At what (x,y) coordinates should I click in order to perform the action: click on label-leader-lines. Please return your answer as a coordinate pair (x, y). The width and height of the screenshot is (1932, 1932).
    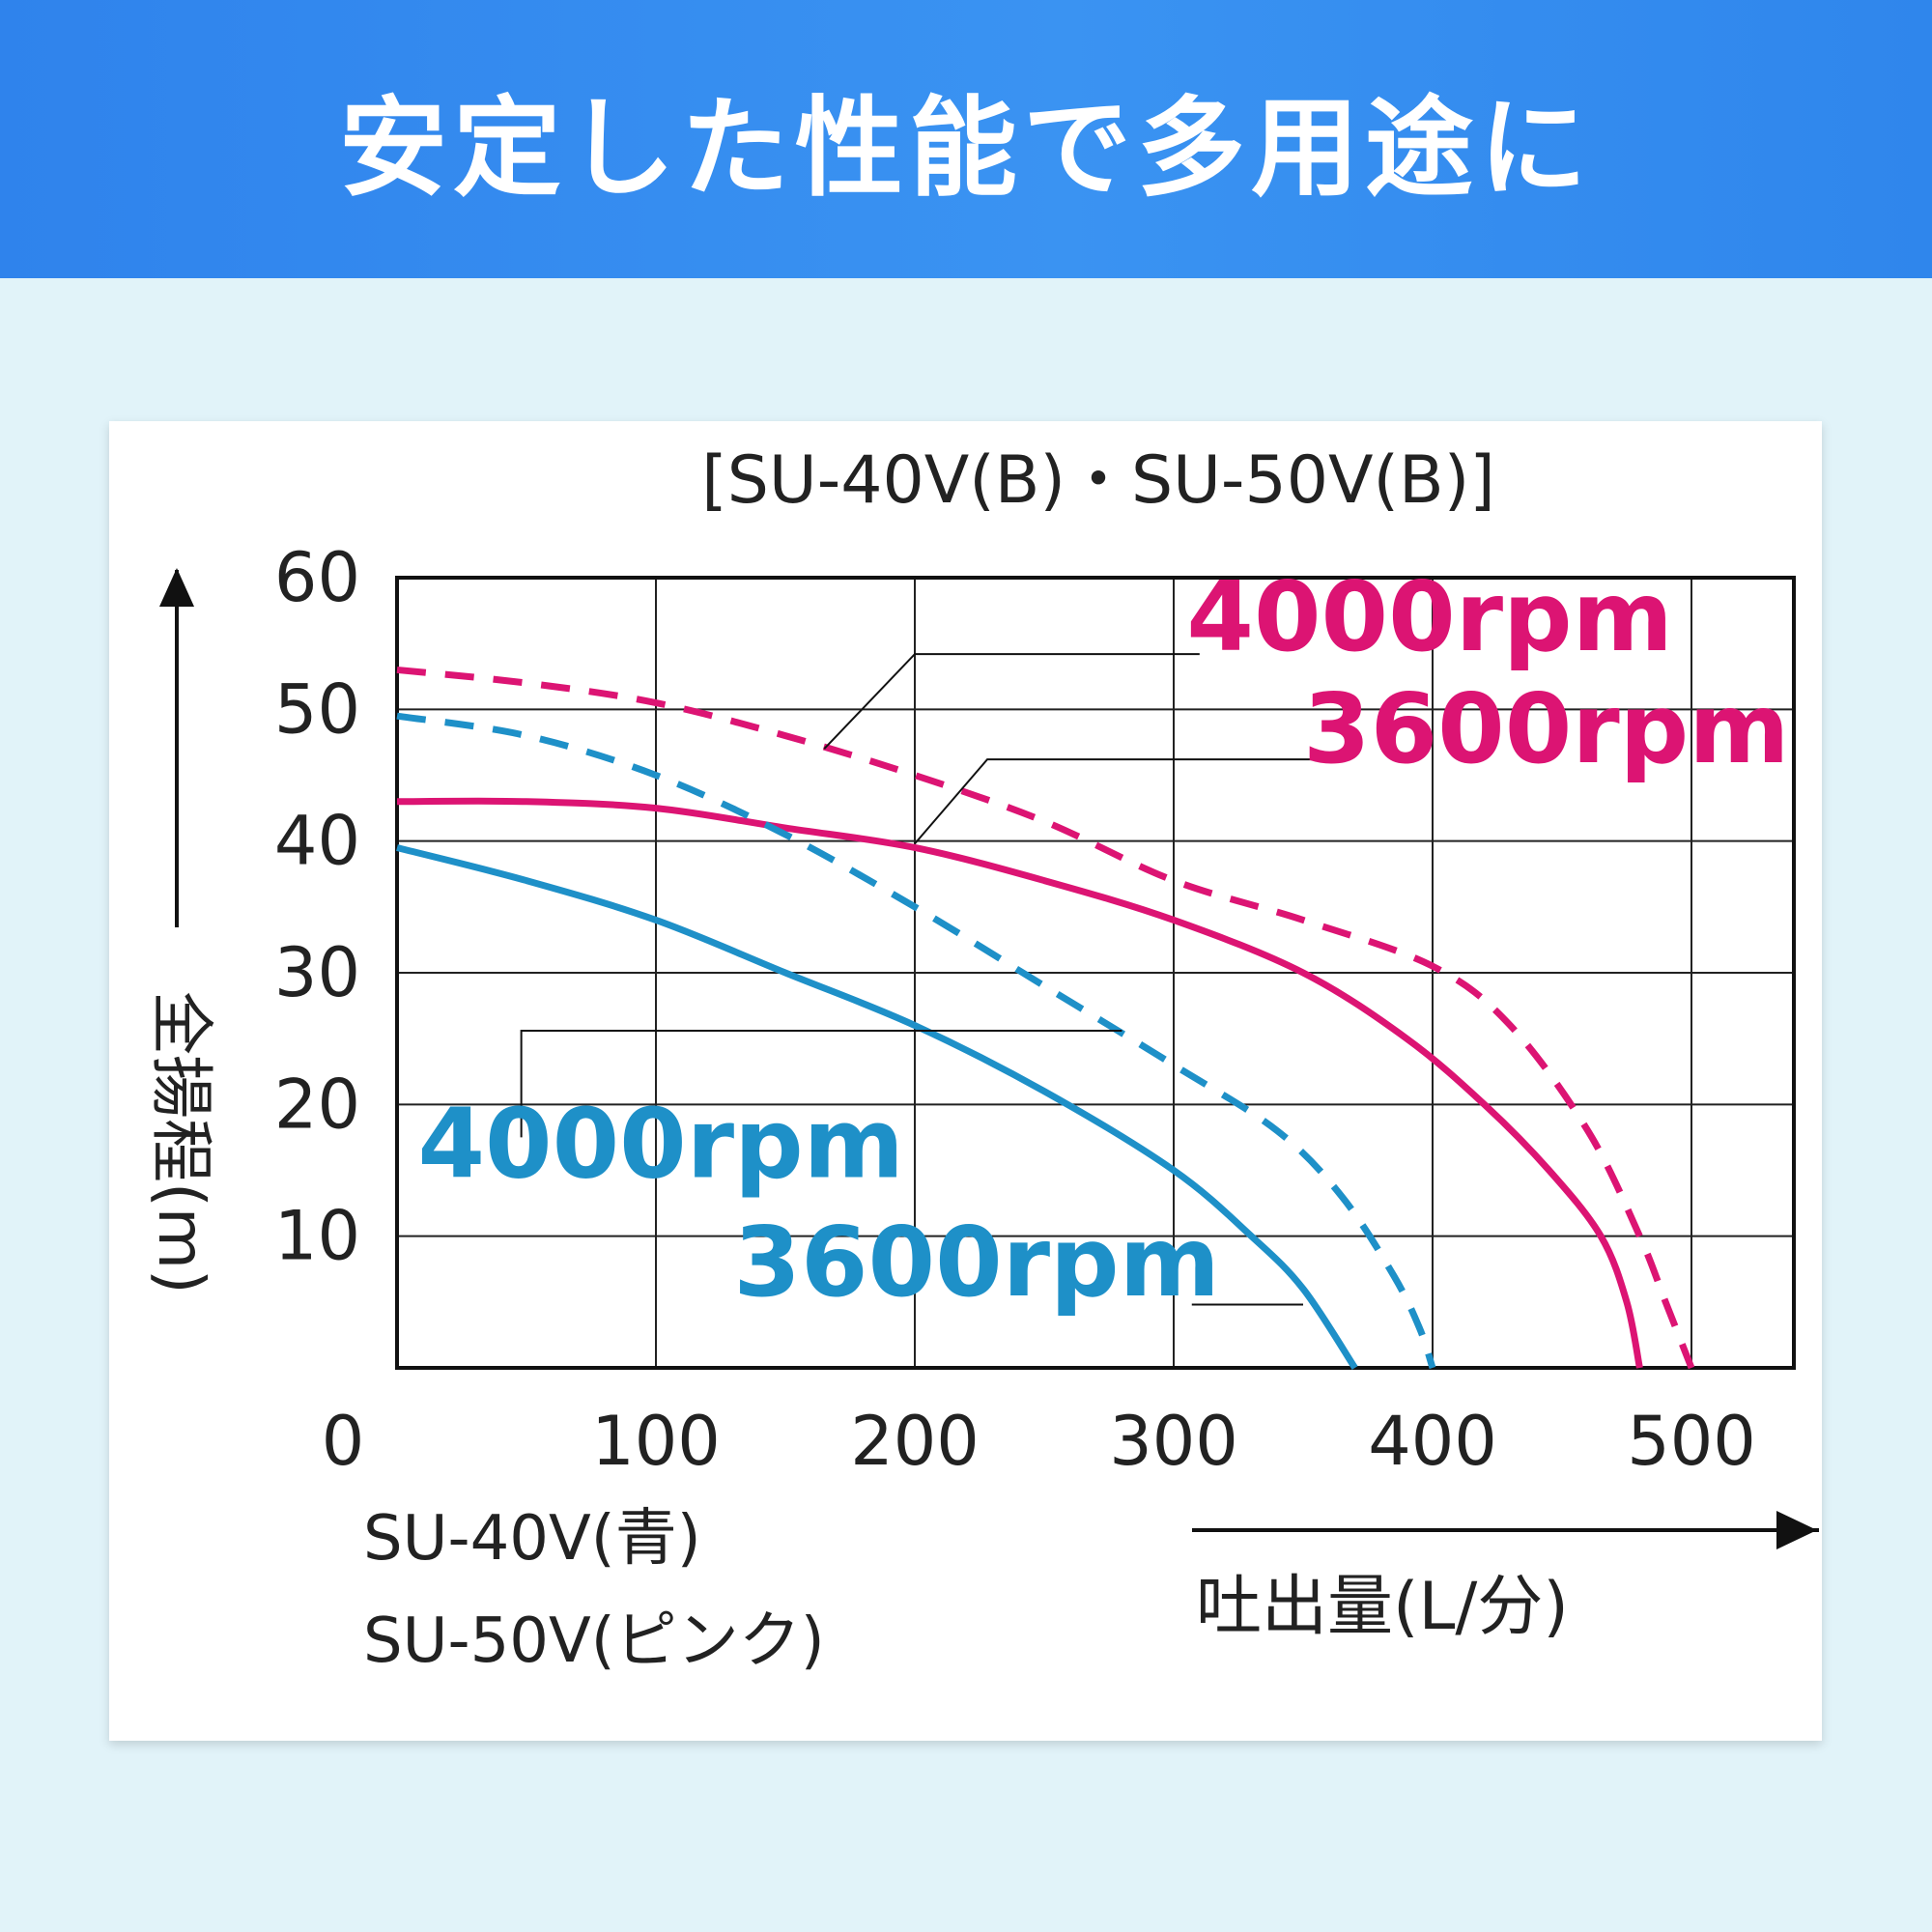
    Looking at the image, I should click on (918, 979).